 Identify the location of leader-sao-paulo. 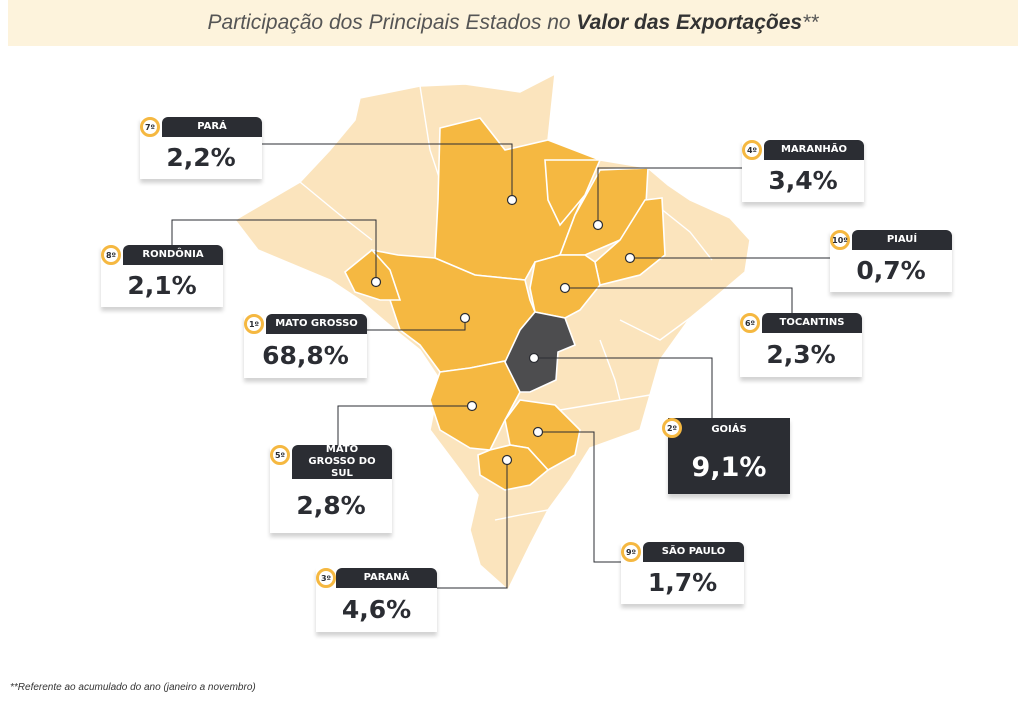
(579, 497).